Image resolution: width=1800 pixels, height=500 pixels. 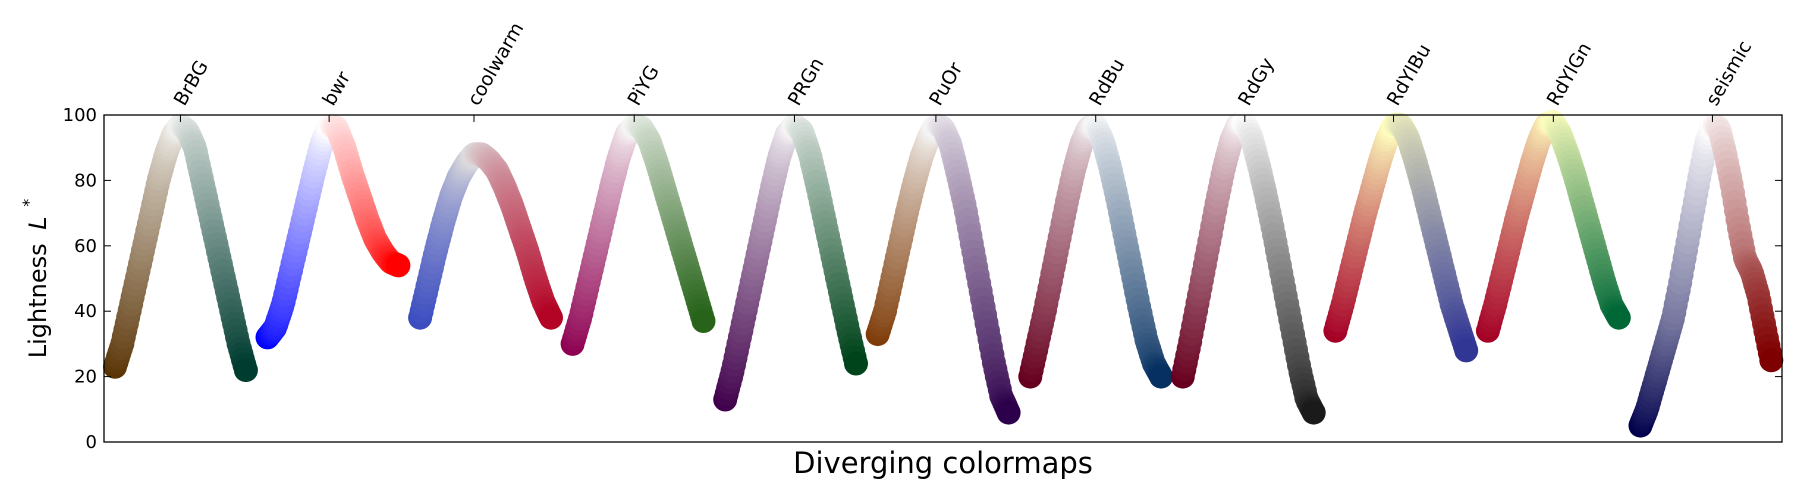 I want to click on y-axis-title-word: Lightness, so click(x=38, y=300).